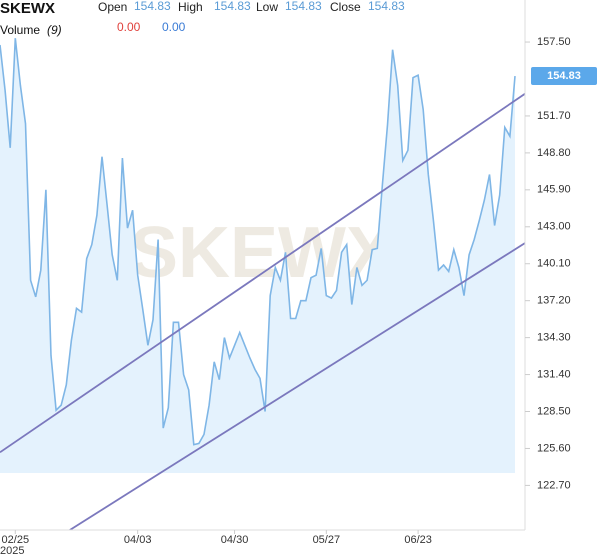 This screenshot has height=558, width=600. What do you see at coordinates (554, 448) in the screenshot?
I see `y-tick-label: 125.60` at bounding box center [554, 448].